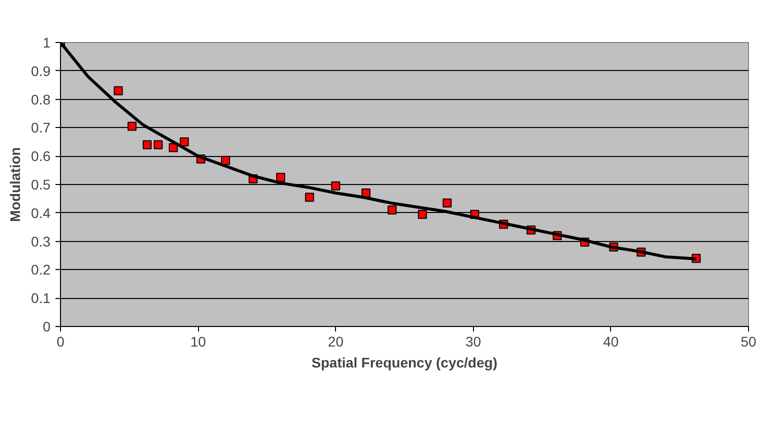 The image size is (762, 422). Describe the element at coordinates (41, 184) in the screenshot. I see `y-tick-label: 0.5` at that location.